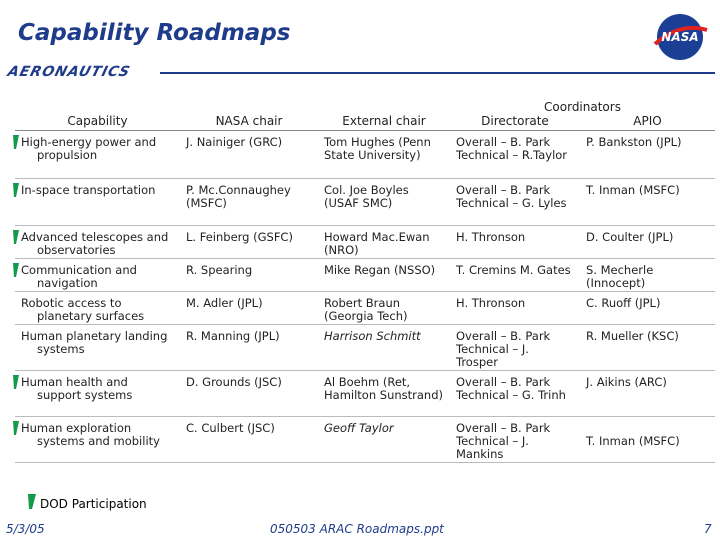  I want to click on page-number: 7, so click(708, 529).